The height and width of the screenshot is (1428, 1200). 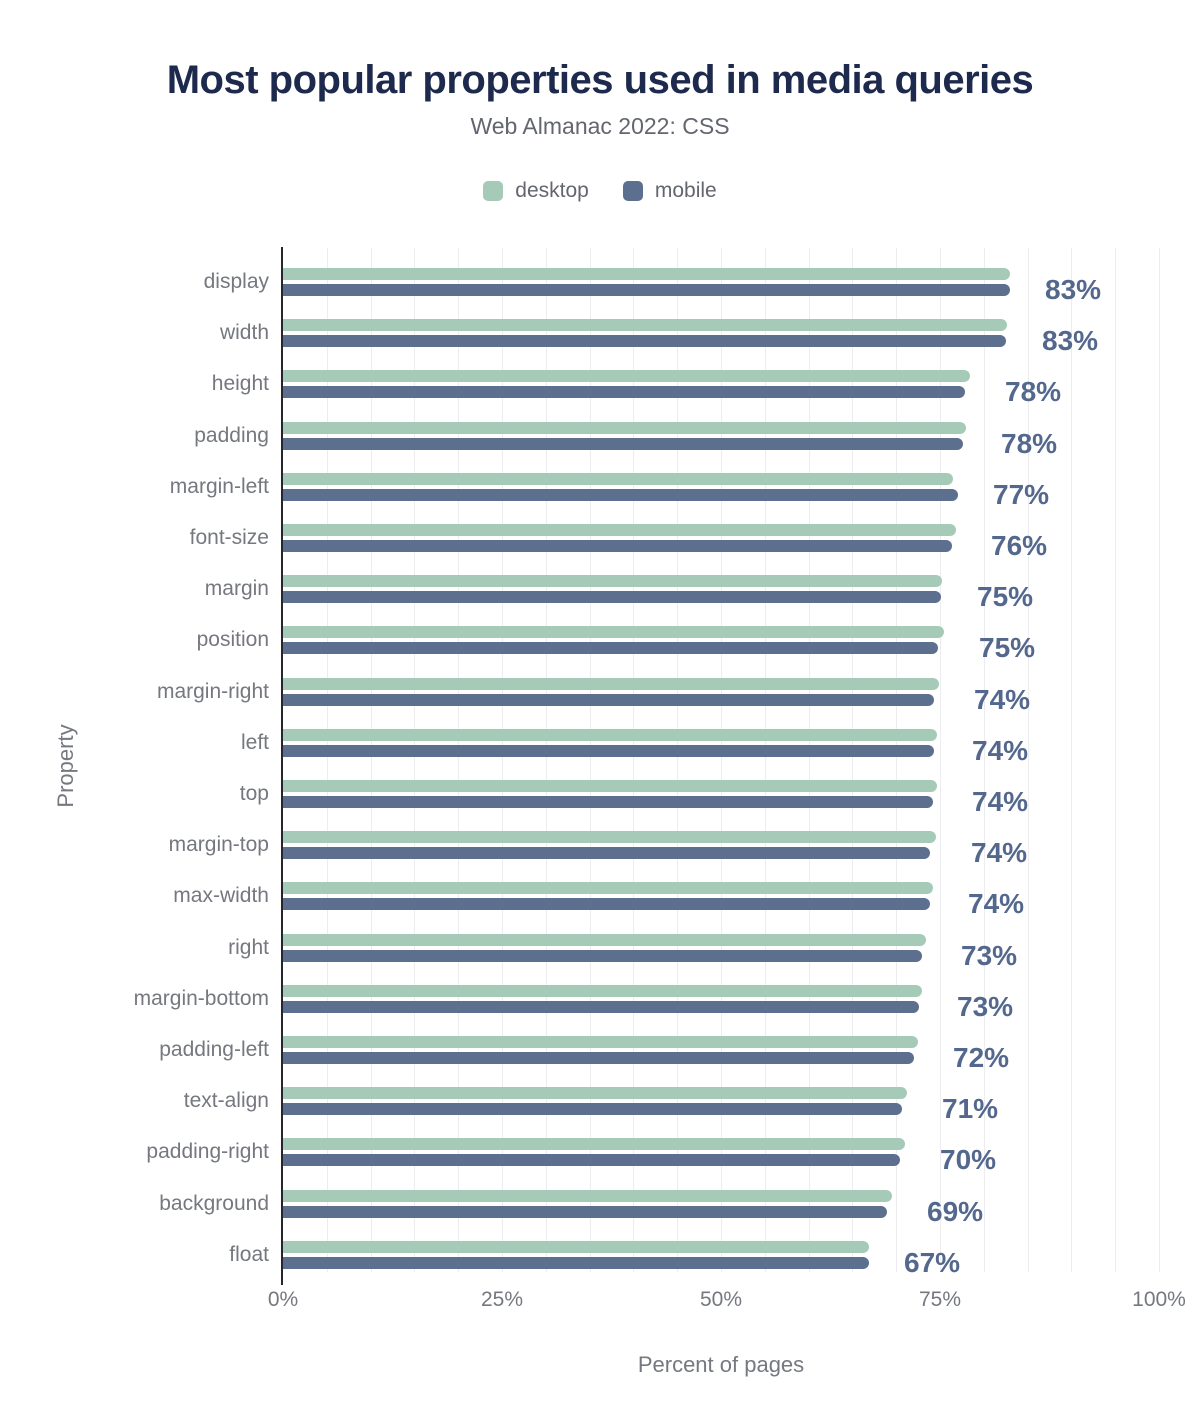 What do you see at coordinates (721, 1364) in the screenshot?
I see `x-axis-title: Percent of pages` at bounding box center [721, 1364].